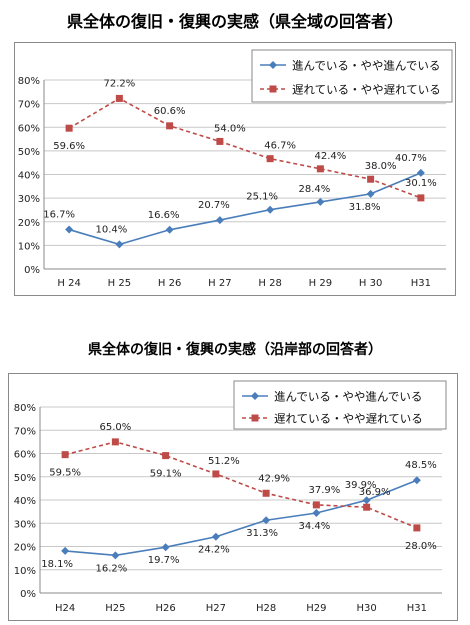 The width and height of the screenshot is (470, 625). I want to click on data-label: 24.2%, so click(214, 550).